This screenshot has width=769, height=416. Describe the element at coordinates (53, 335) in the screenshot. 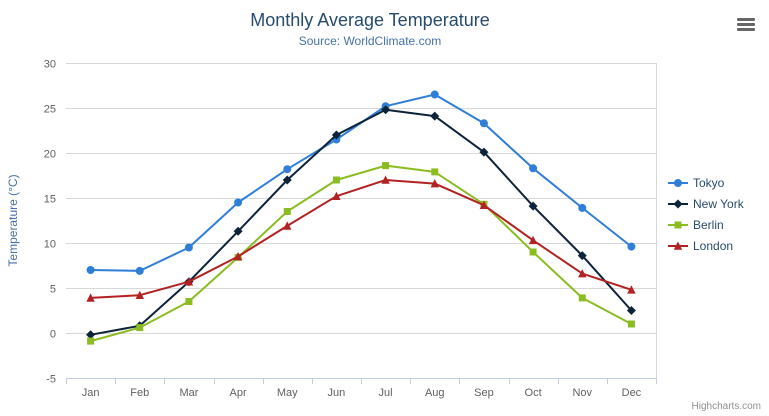

I see `y-axis-tick-label: 0` at that location.